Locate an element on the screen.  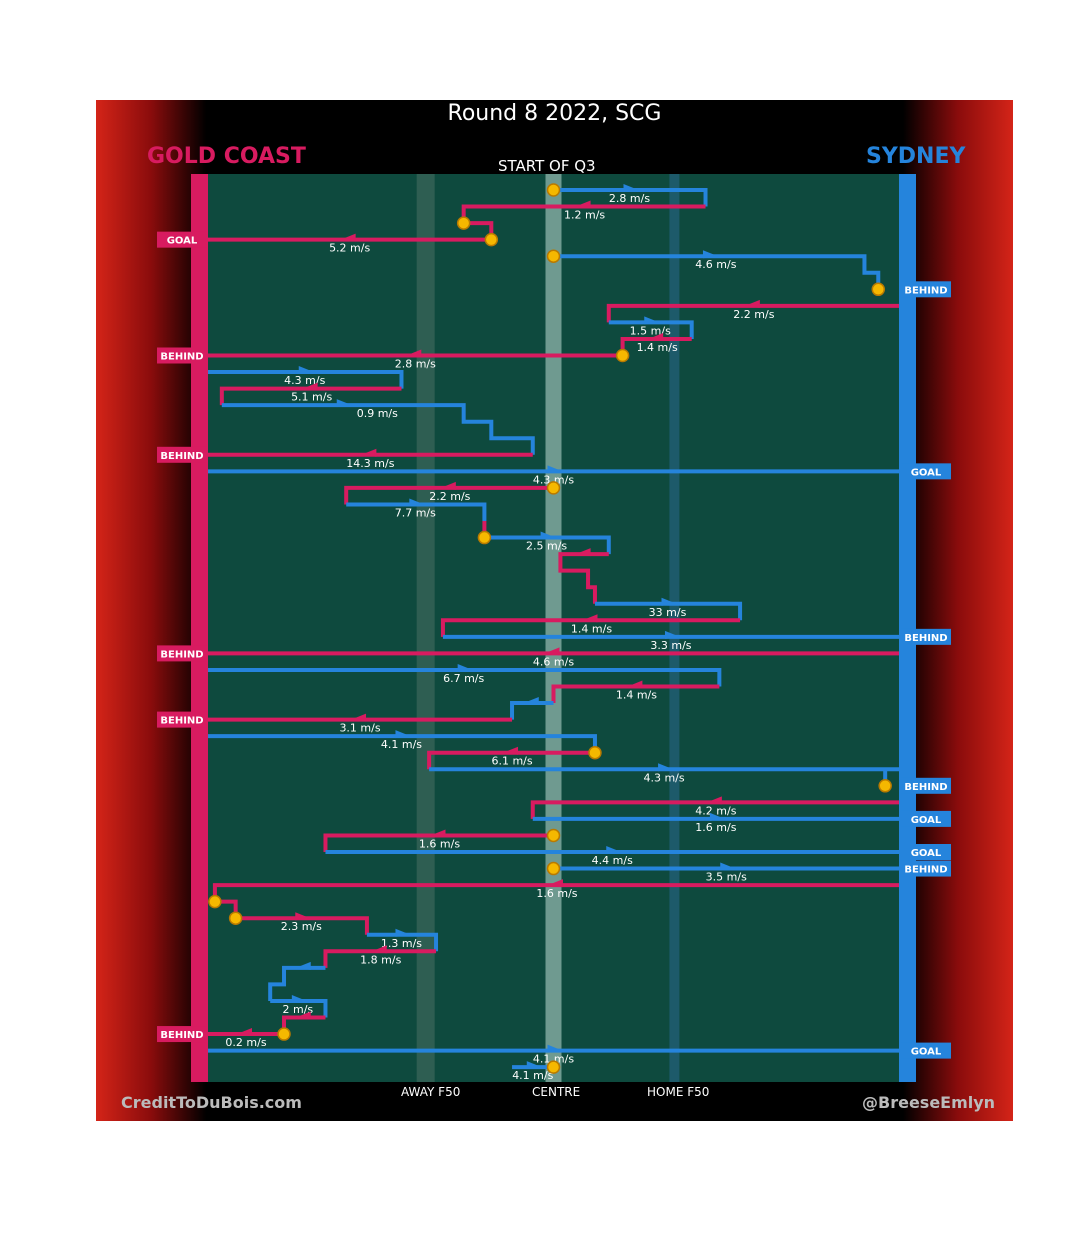
chain-37-line is located at coordinates (402, 942).